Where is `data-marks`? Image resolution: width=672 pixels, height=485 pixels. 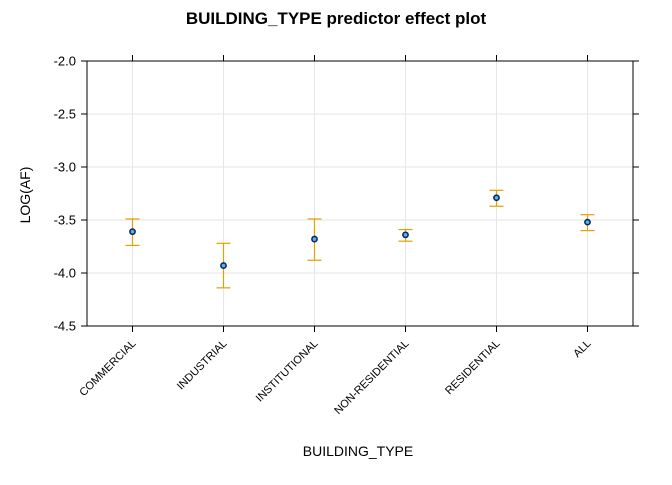
data-marks is located at coordinates (360, 239).